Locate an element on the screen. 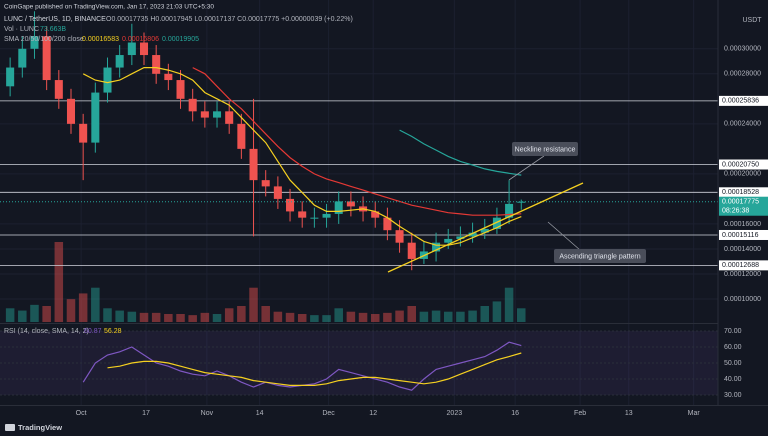 The image size is (768, 436). rsi-title: RSI (14, close, SMA, 14, 2) is located at coordinates (46, 331).